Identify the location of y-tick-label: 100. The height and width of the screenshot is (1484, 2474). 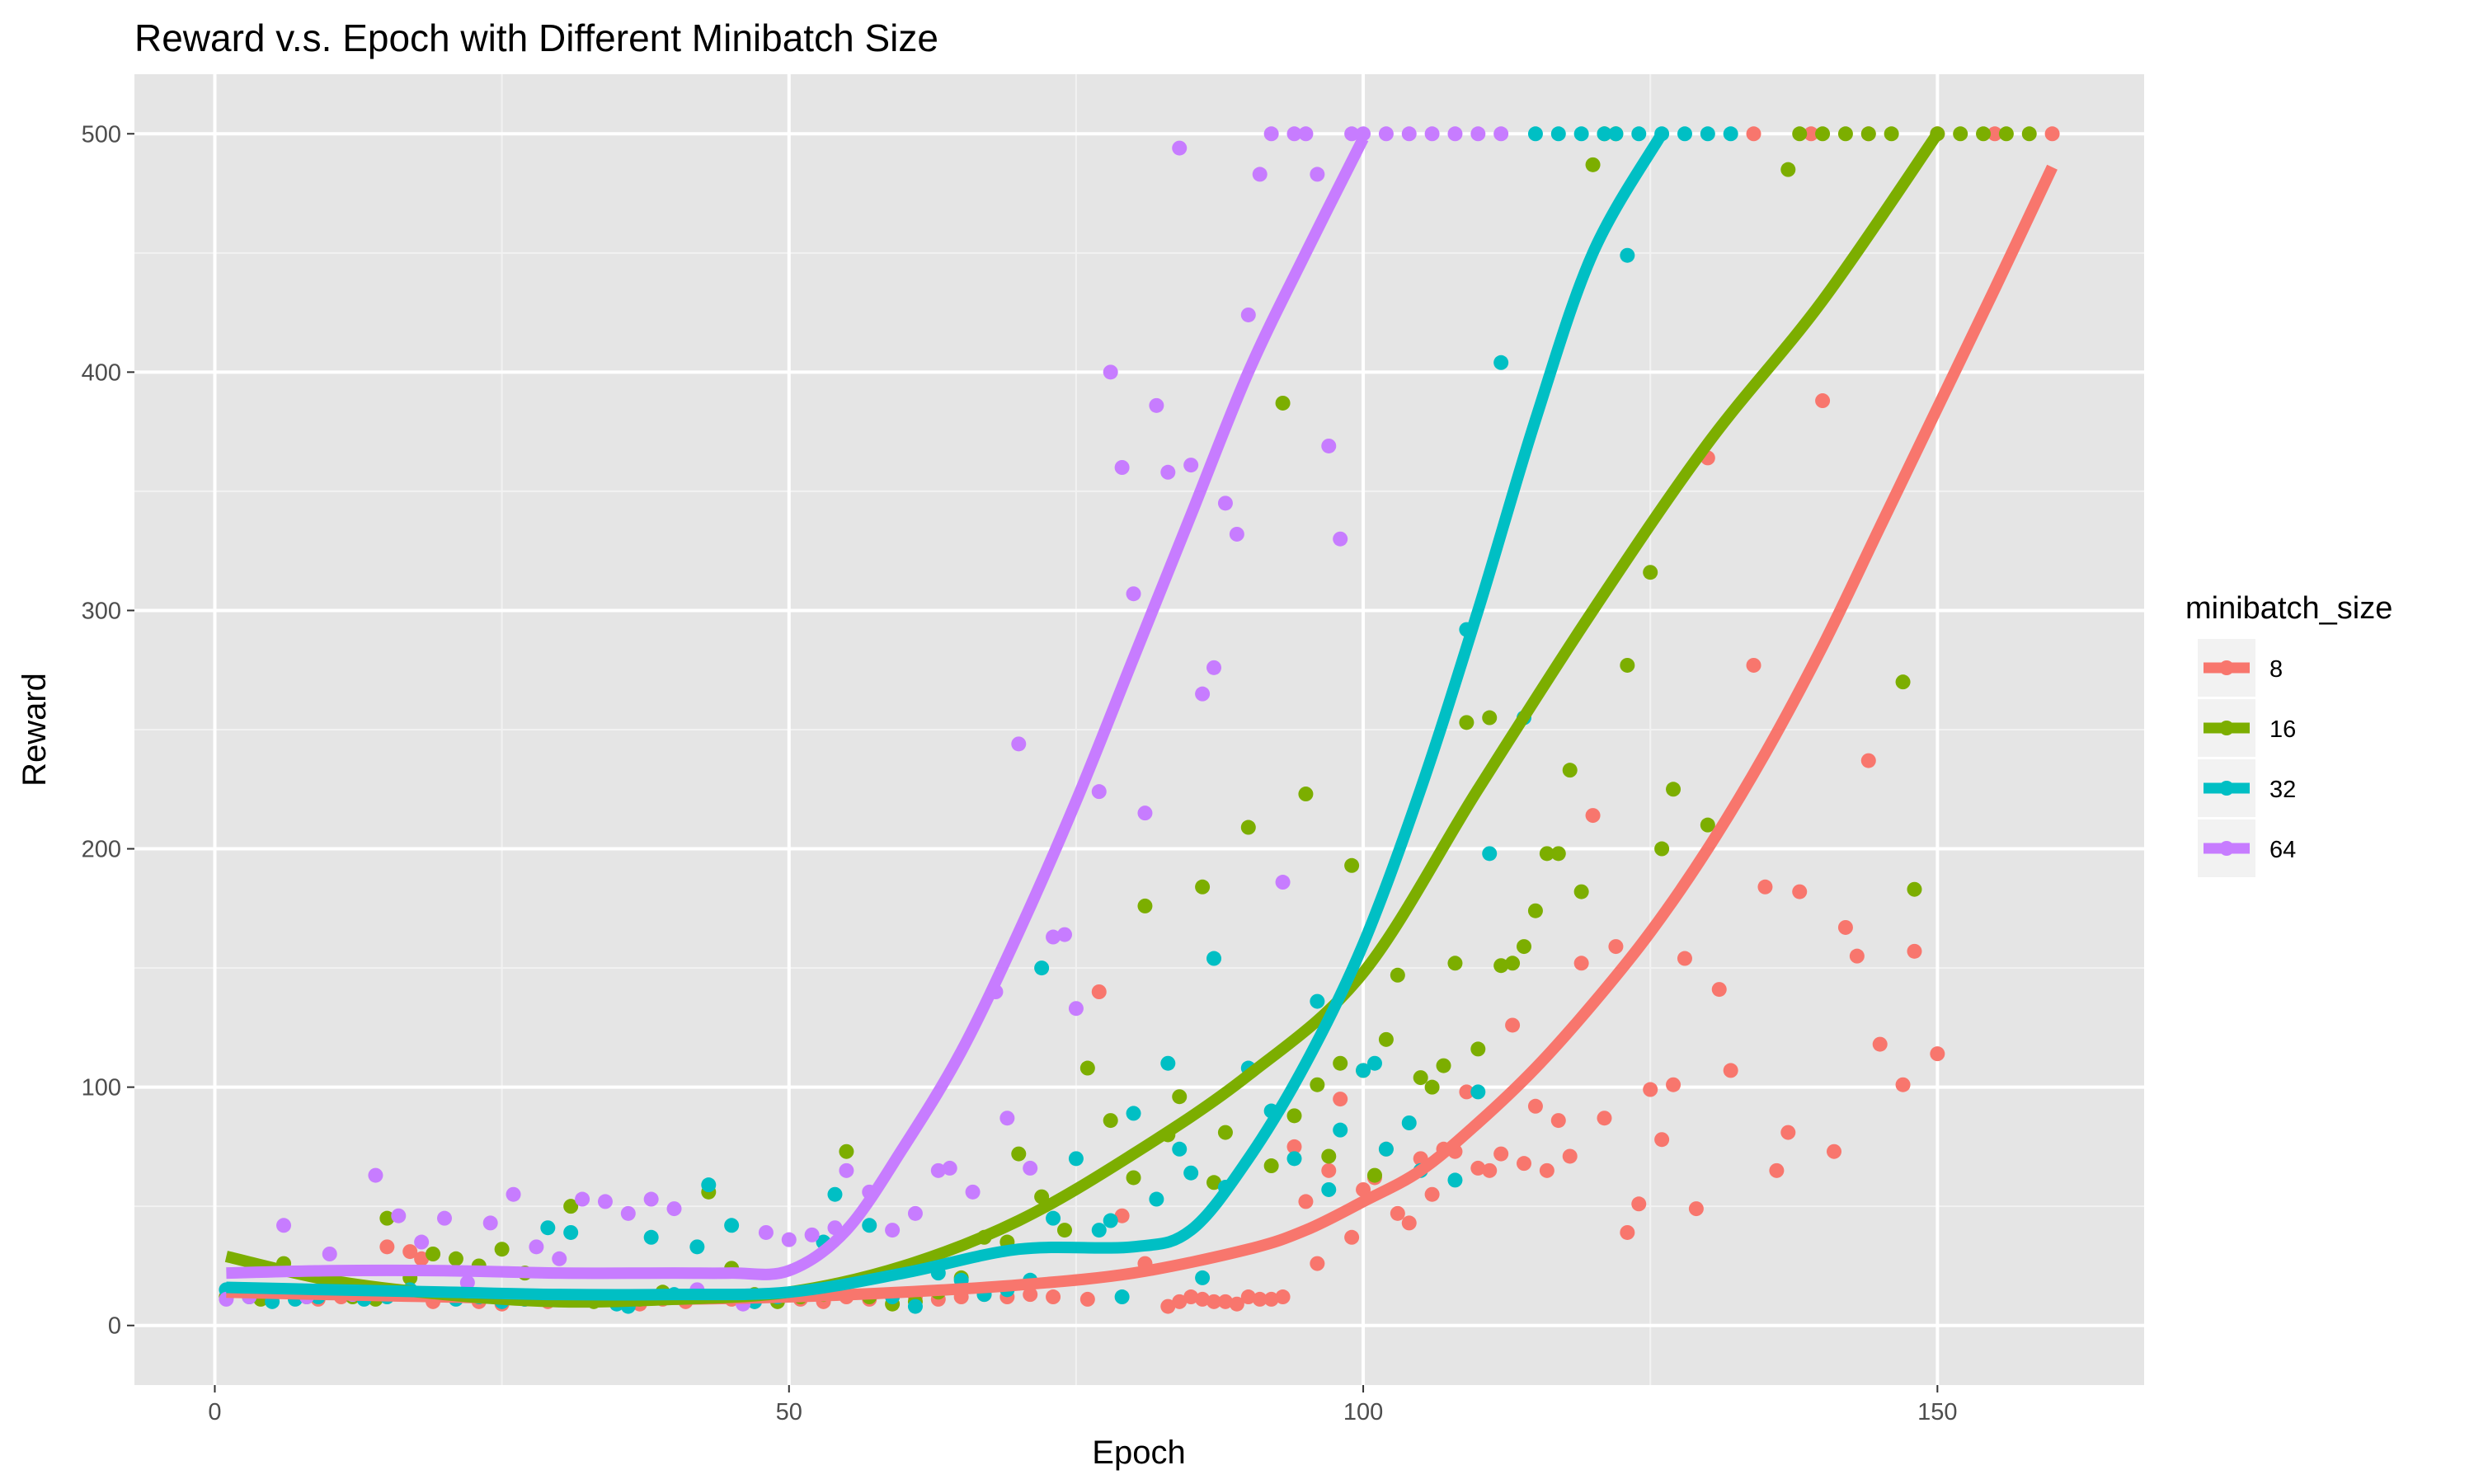
(101, 1088).